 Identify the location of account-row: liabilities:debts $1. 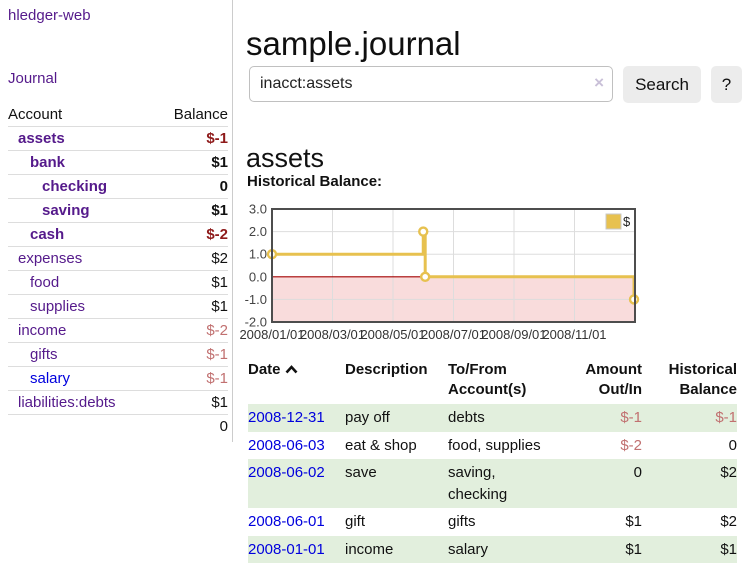
(118, 402).